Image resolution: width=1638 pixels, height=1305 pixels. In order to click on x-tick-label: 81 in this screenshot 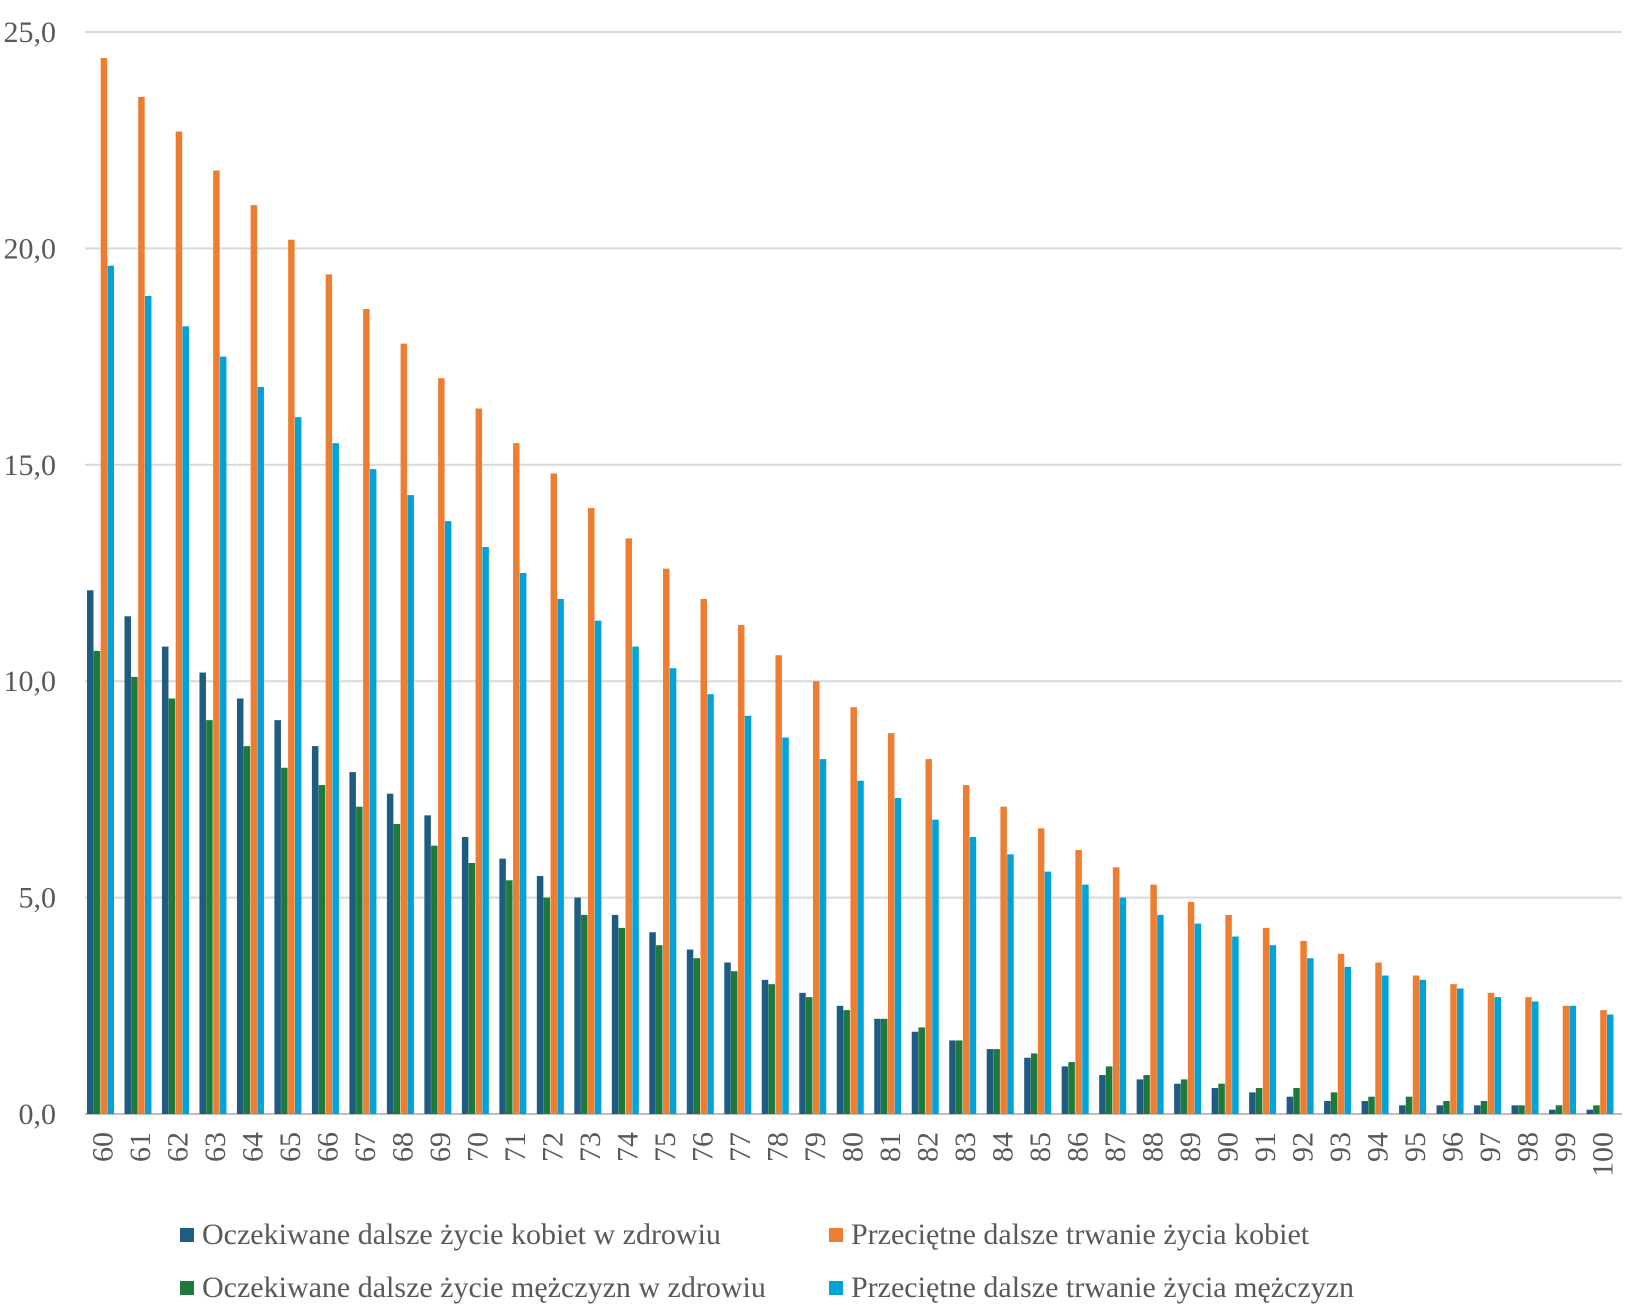, I will do `click(890, 1147)`.